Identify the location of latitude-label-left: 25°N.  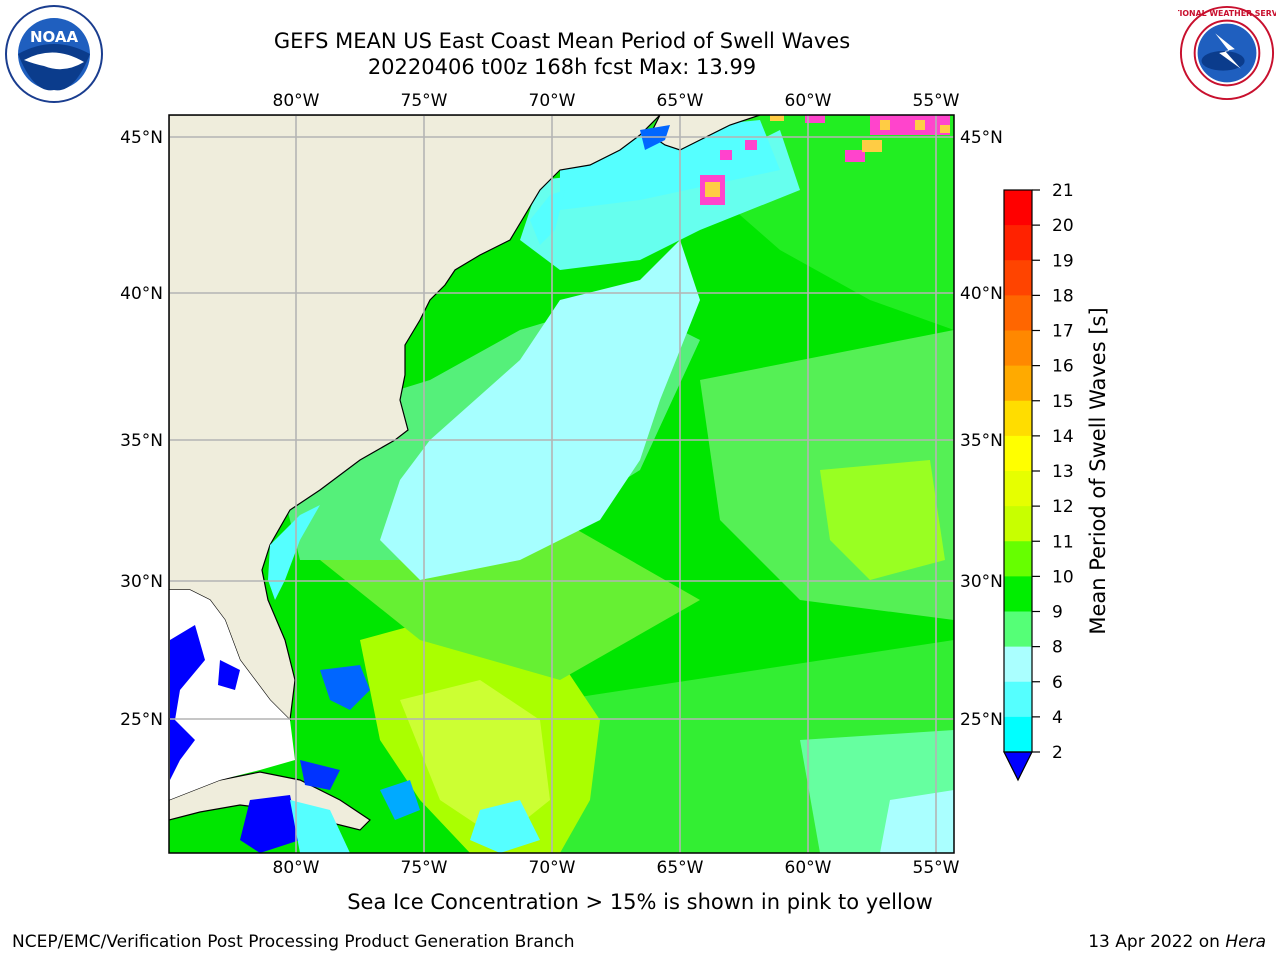
(141, 720).